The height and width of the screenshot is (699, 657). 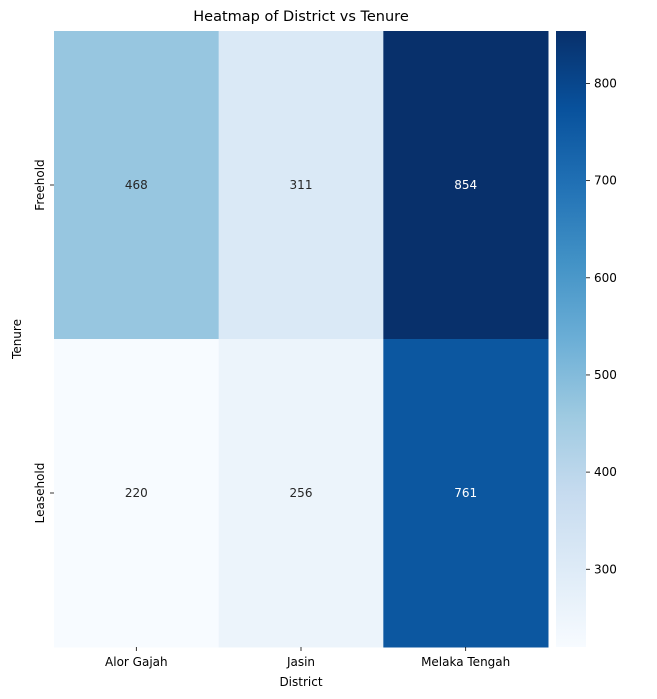 I want to click on cell-value-label: 854, so click(x=465, y=185).